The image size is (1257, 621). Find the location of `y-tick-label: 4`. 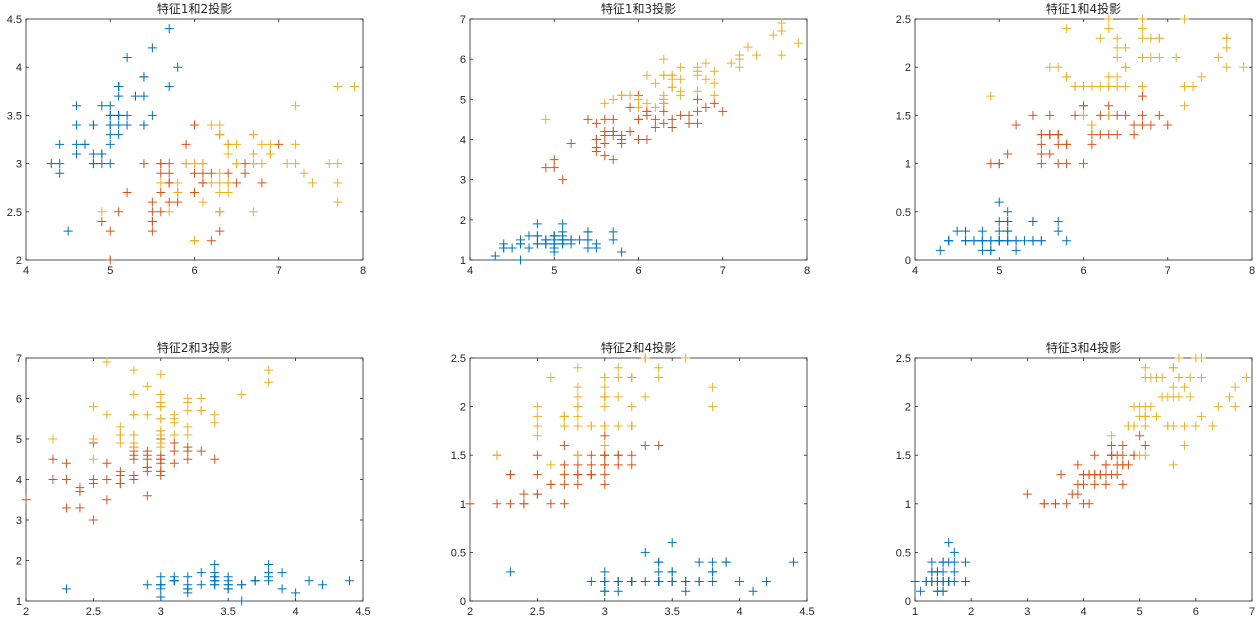

y-tick-label: 4 is located at coordinates (19, 68).